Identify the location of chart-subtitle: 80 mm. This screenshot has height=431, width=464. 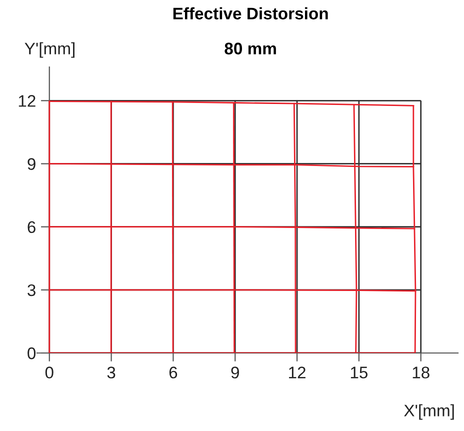
(250, 48).